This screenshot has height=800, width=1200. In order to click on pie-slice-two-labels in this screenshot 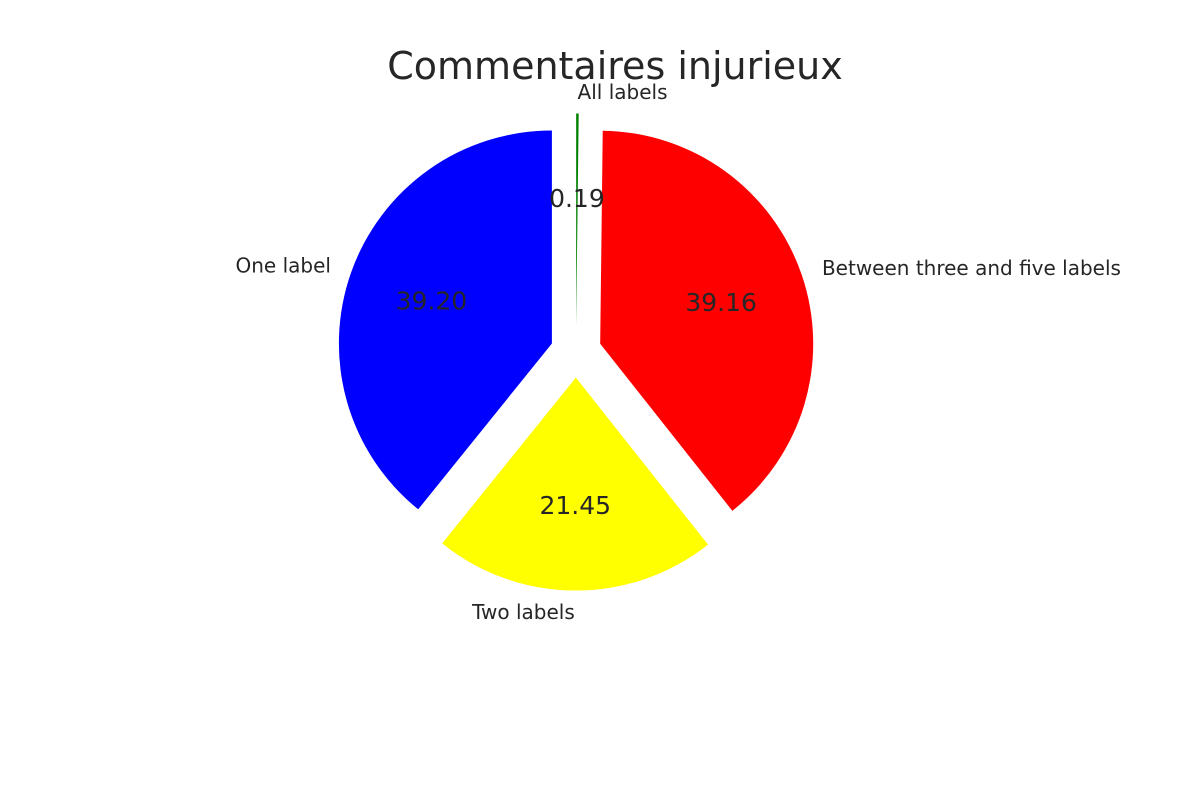, I will do `click(575, 484)`.